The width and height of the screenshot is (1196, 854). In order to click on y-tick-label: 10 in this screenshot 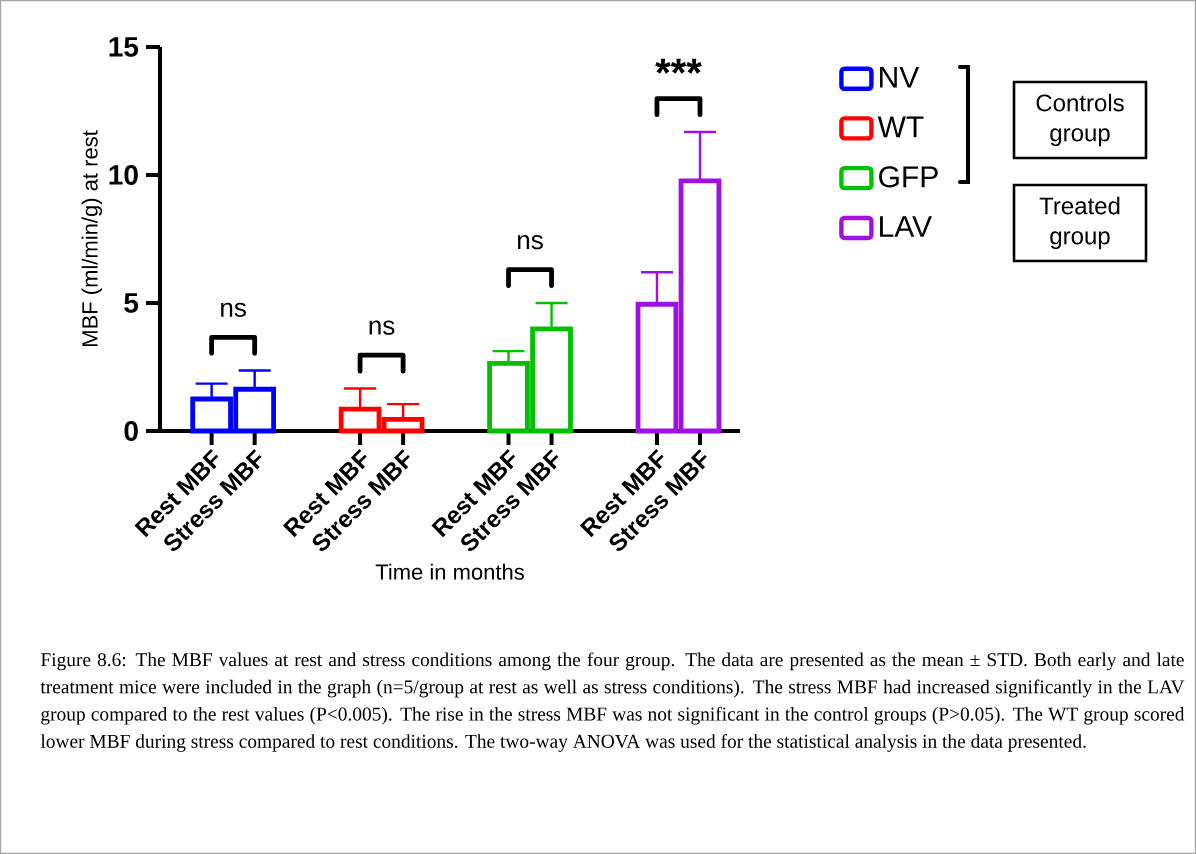, I will do `click(123, 175)`.